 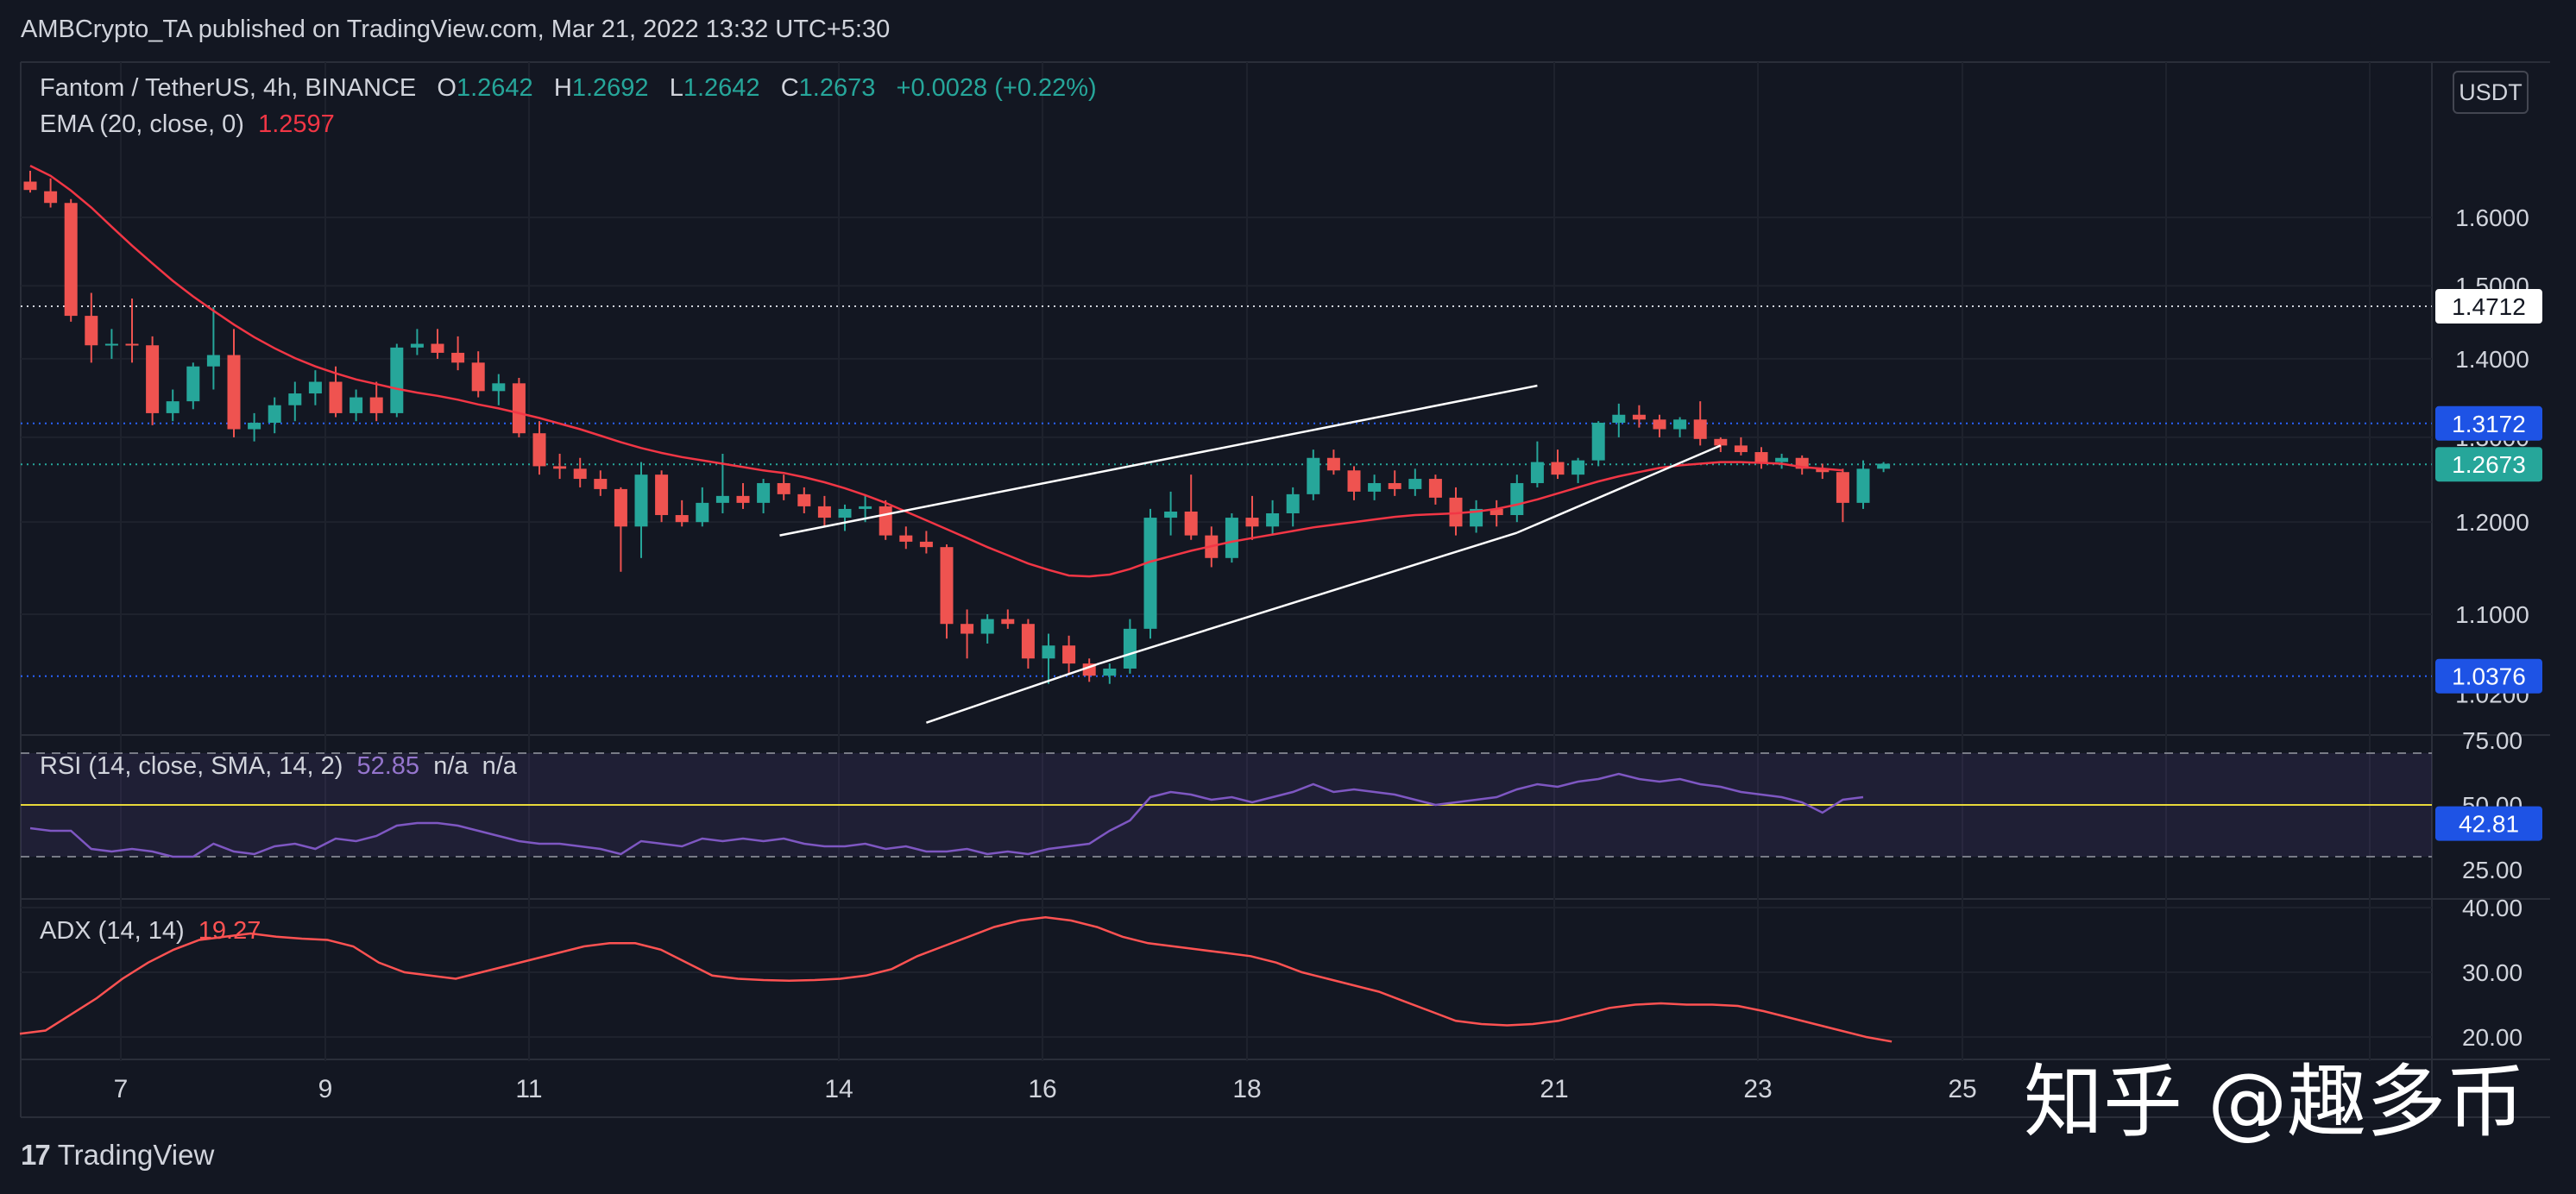 What do you see at coordinates (2492, 1037) in the screenshot?
I see `adx-tick-label: 20.00` at bounding box center [2492, 1037].